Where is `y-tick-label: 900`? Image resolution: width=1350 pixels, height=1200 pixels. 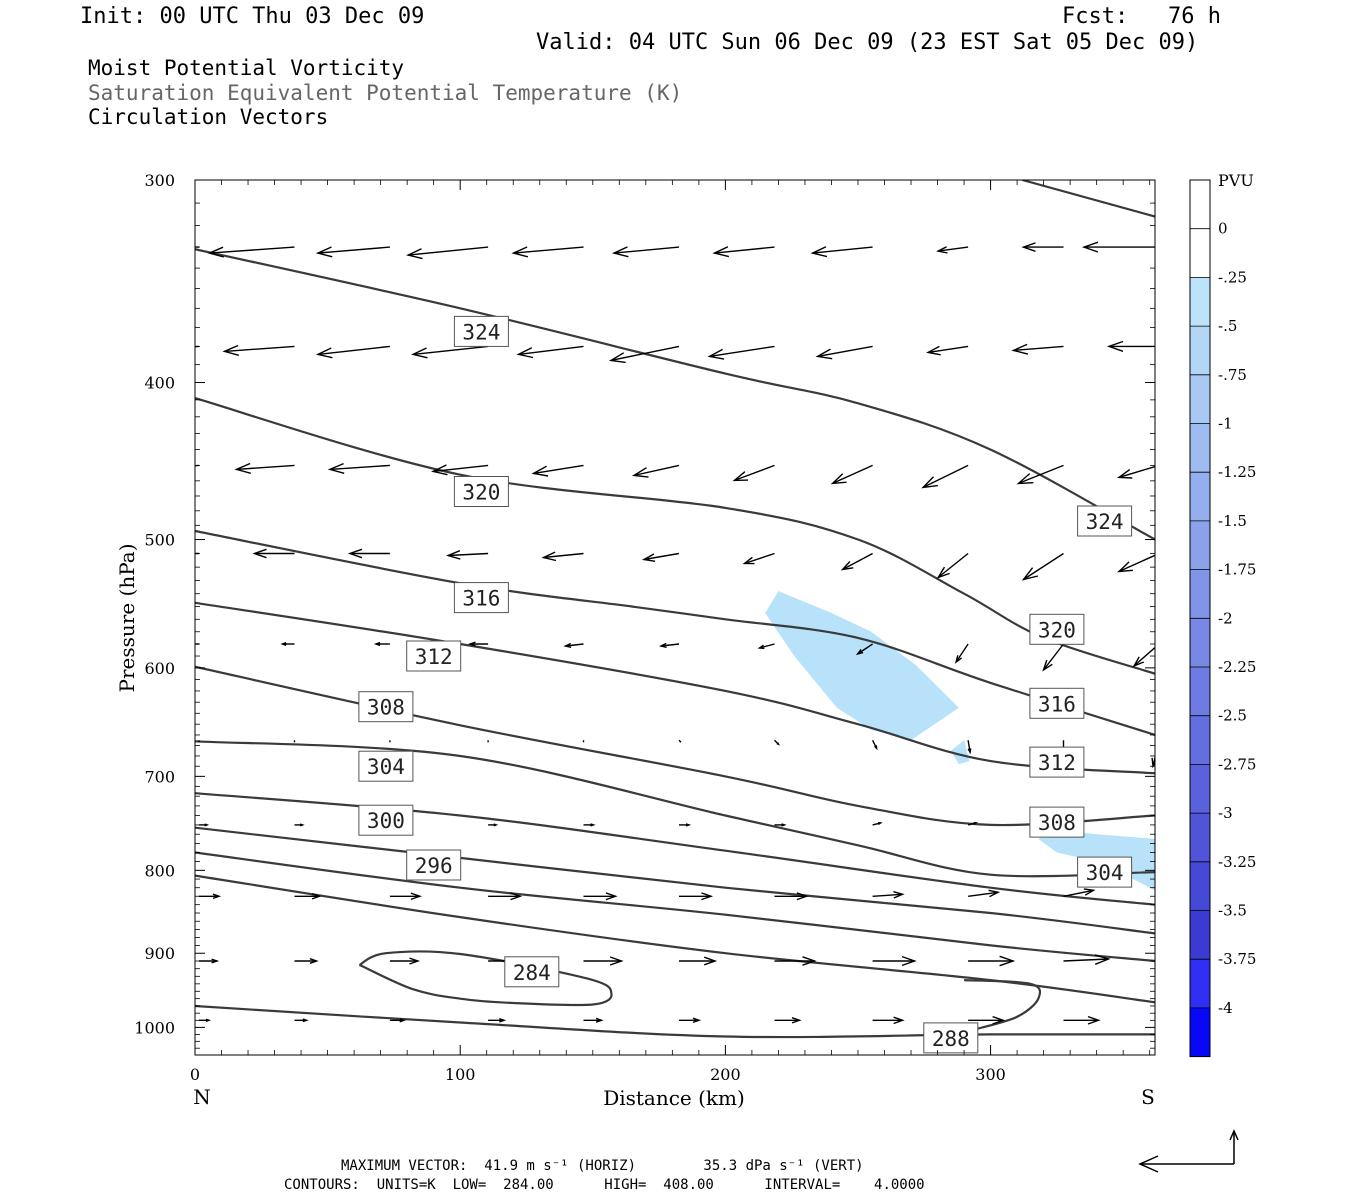 y-tick-label: 900 is located at coordinates (159, 953).